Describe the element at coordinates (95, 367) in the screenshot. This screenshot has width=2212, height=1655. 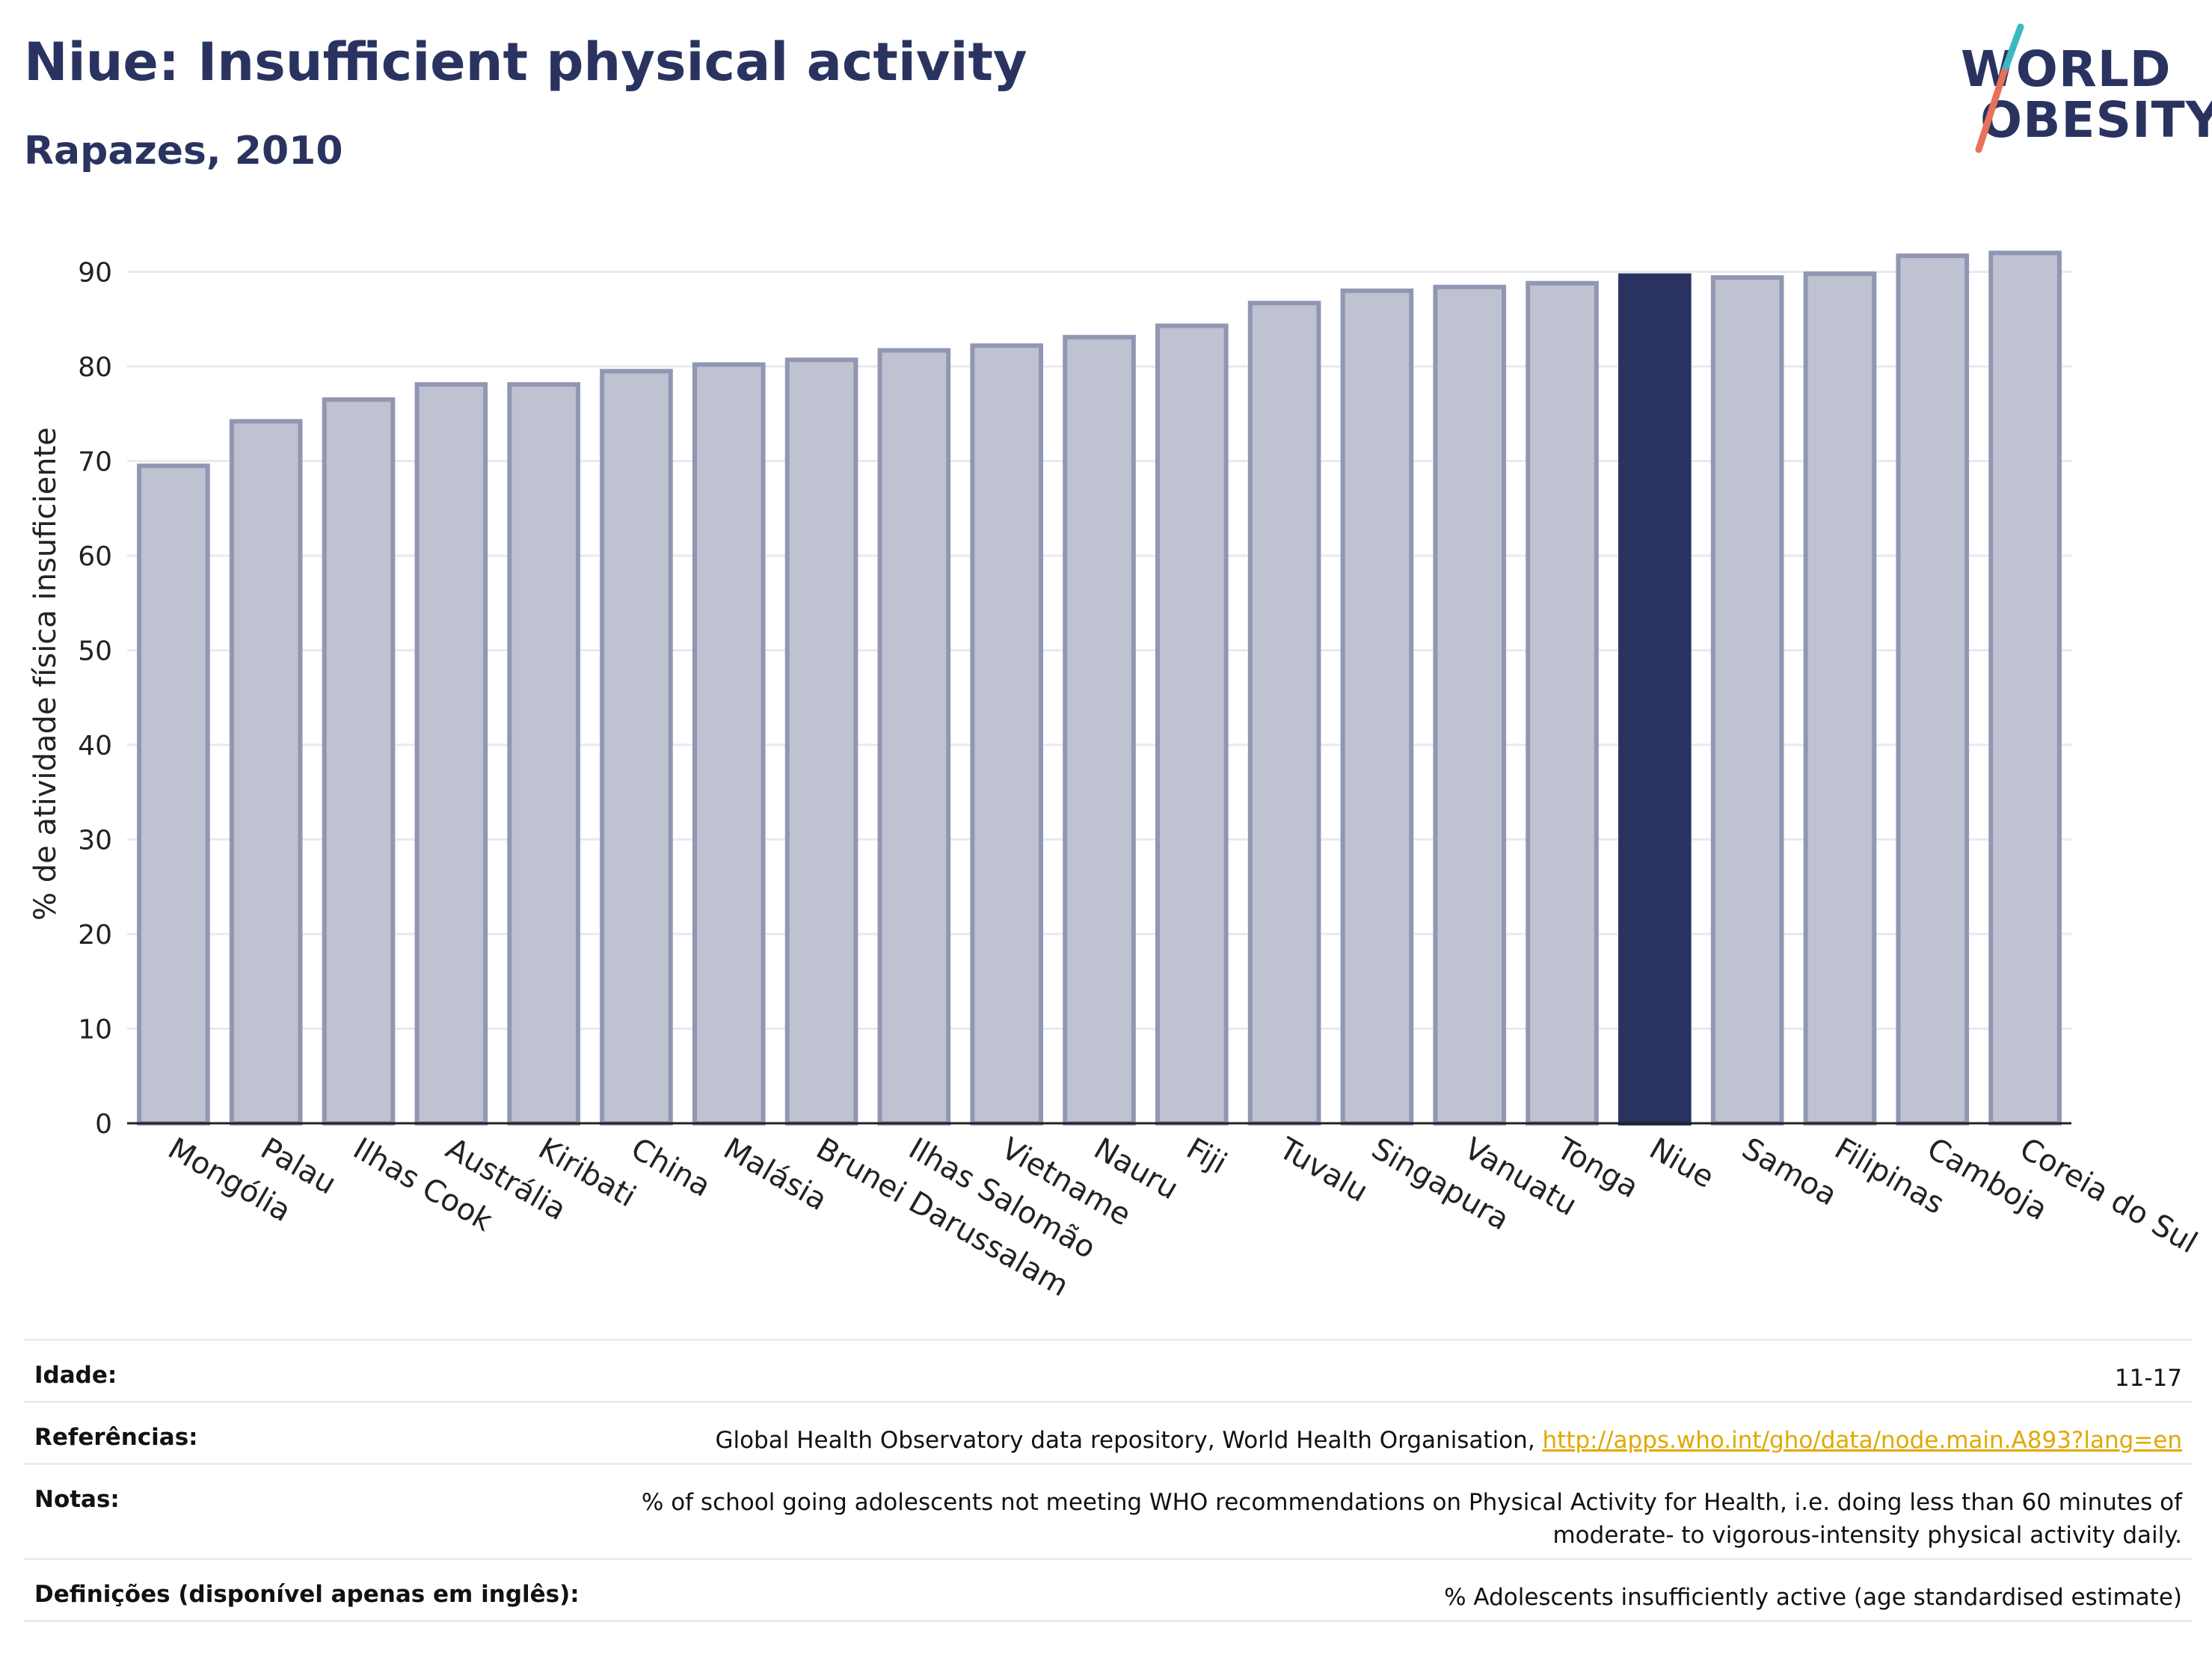
I see `y-tick-label: 80` at that location.